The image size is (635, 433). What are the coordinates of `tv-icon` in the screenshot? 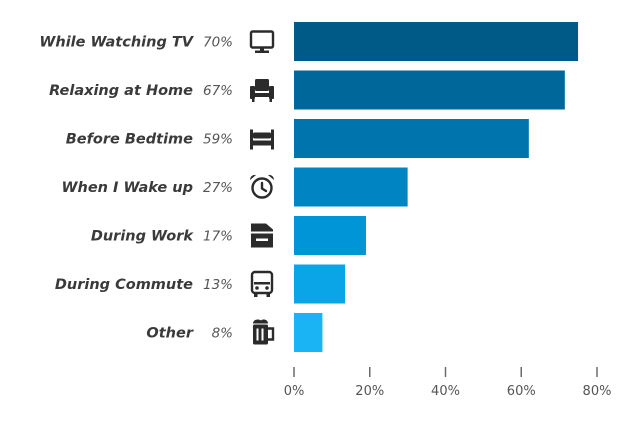 It's located at (262, 41).